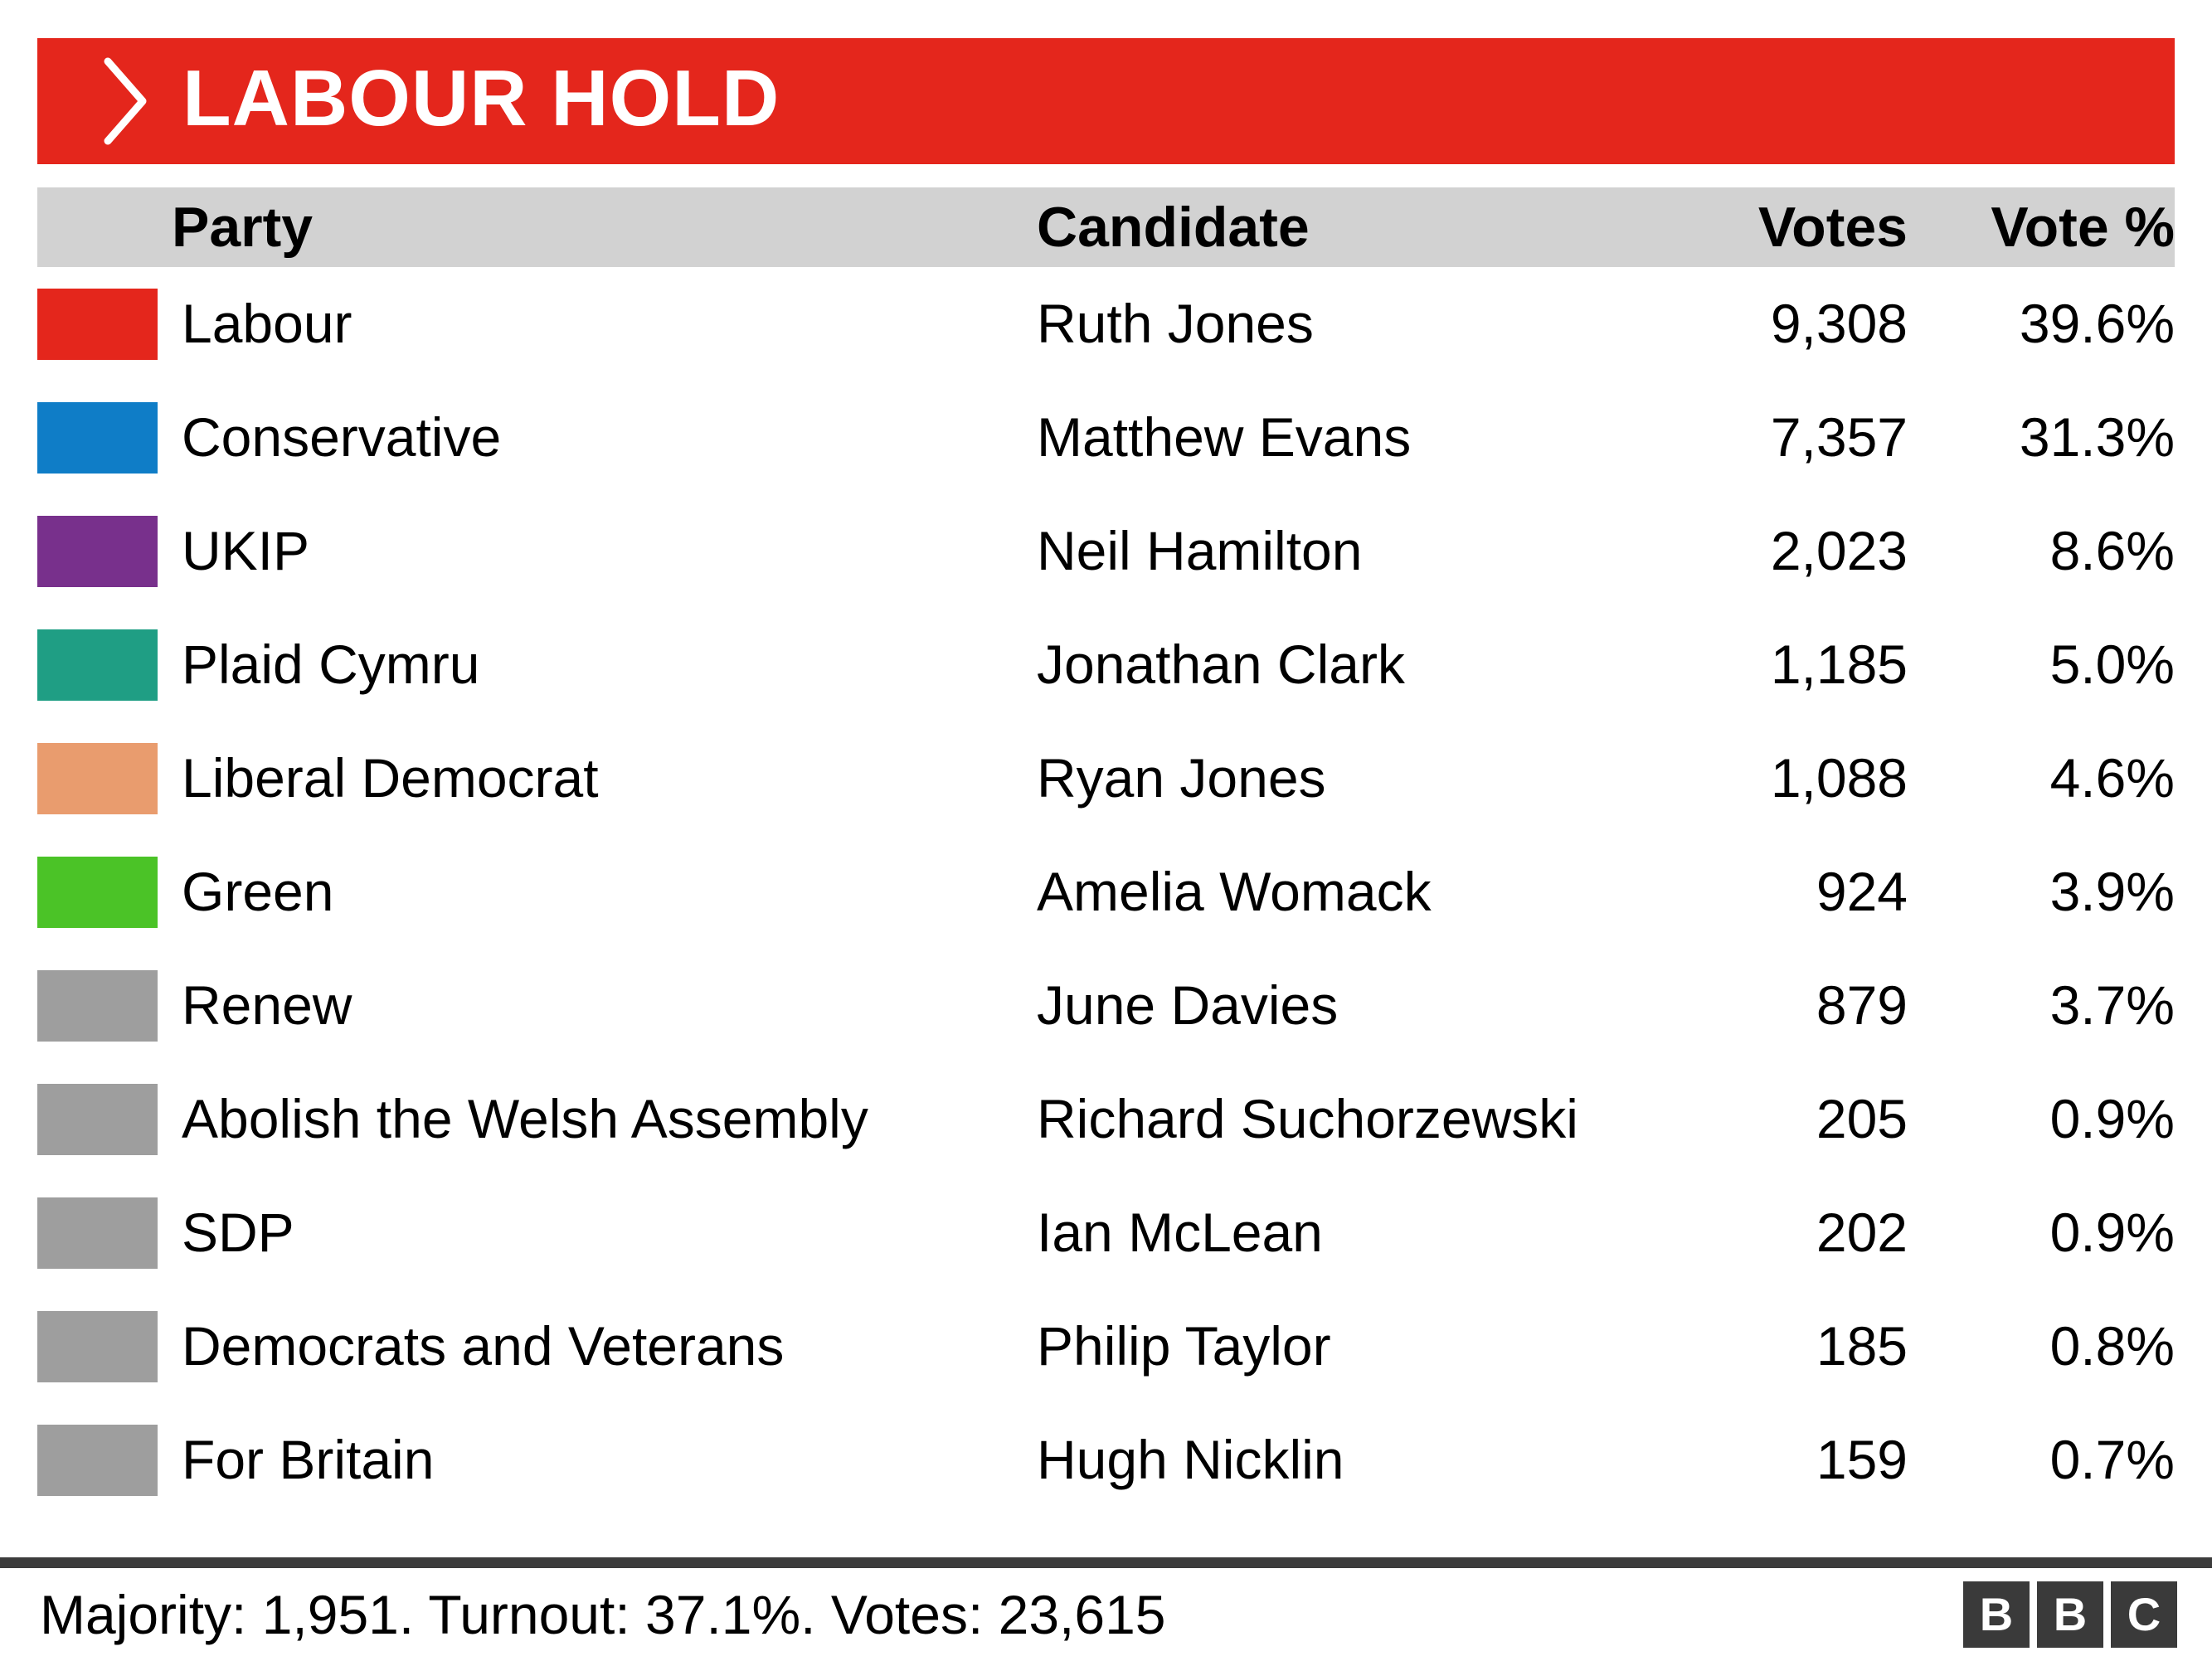 This screenshot has height=1661, width=2212. What do you see at coordinates (481, 98) in the screenshot?
I see `result-title: LABOUR HOLD` at bounding box center [481, 98].